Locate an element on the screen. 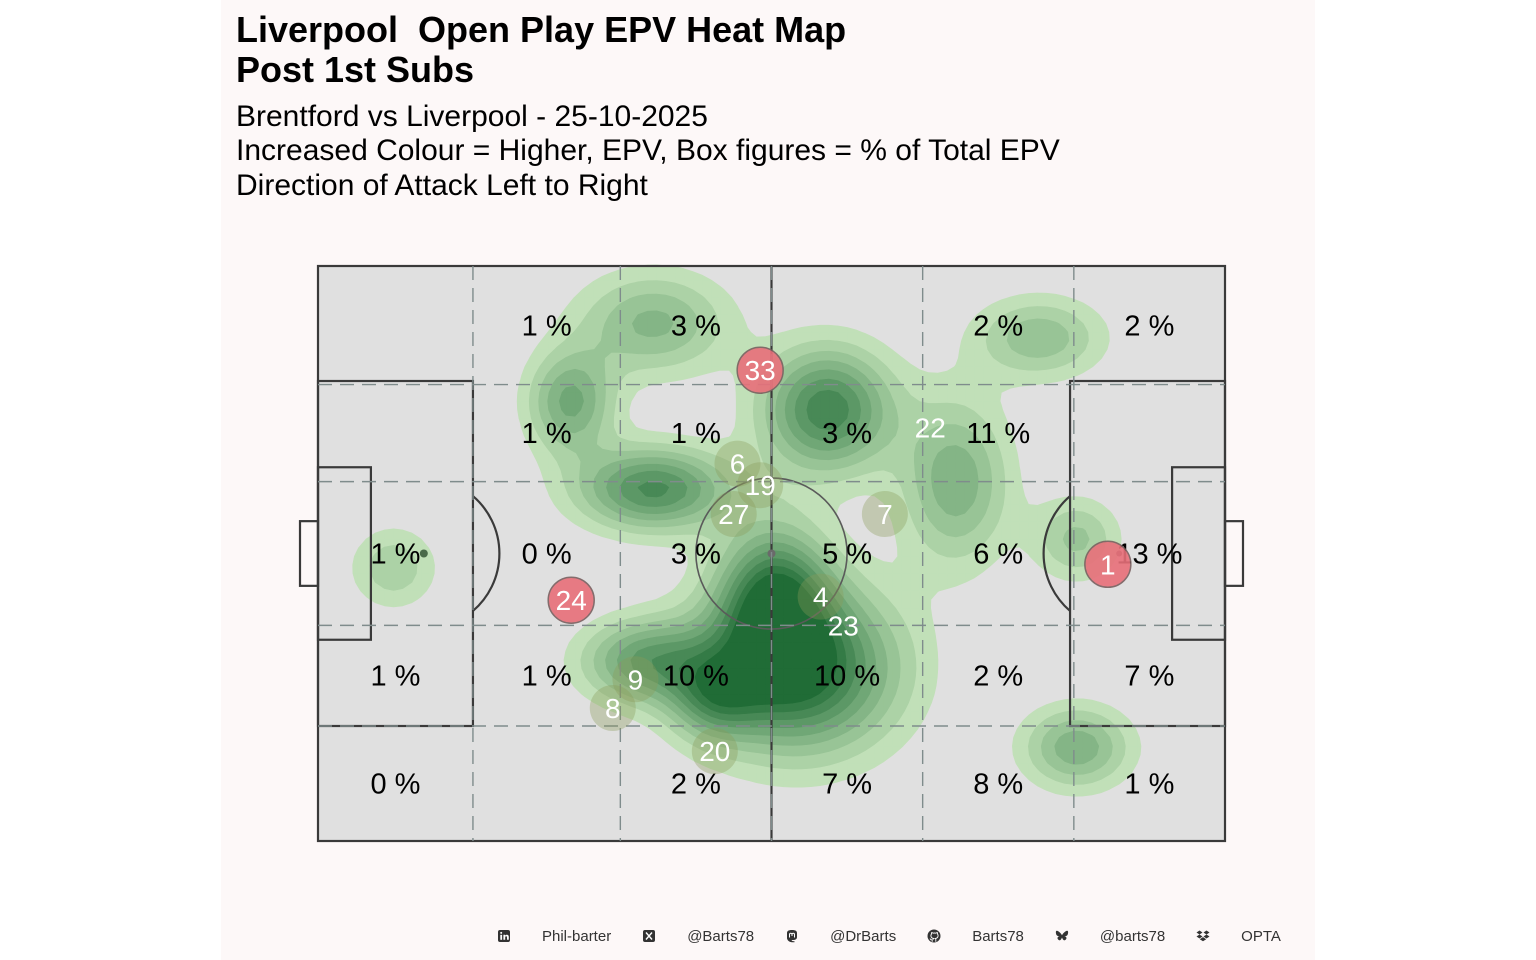 Image resolution: width=1536 pixels, height=960 pixels. footer-mastodon-handle: @DrBarts is located at coordinates (863, 936).